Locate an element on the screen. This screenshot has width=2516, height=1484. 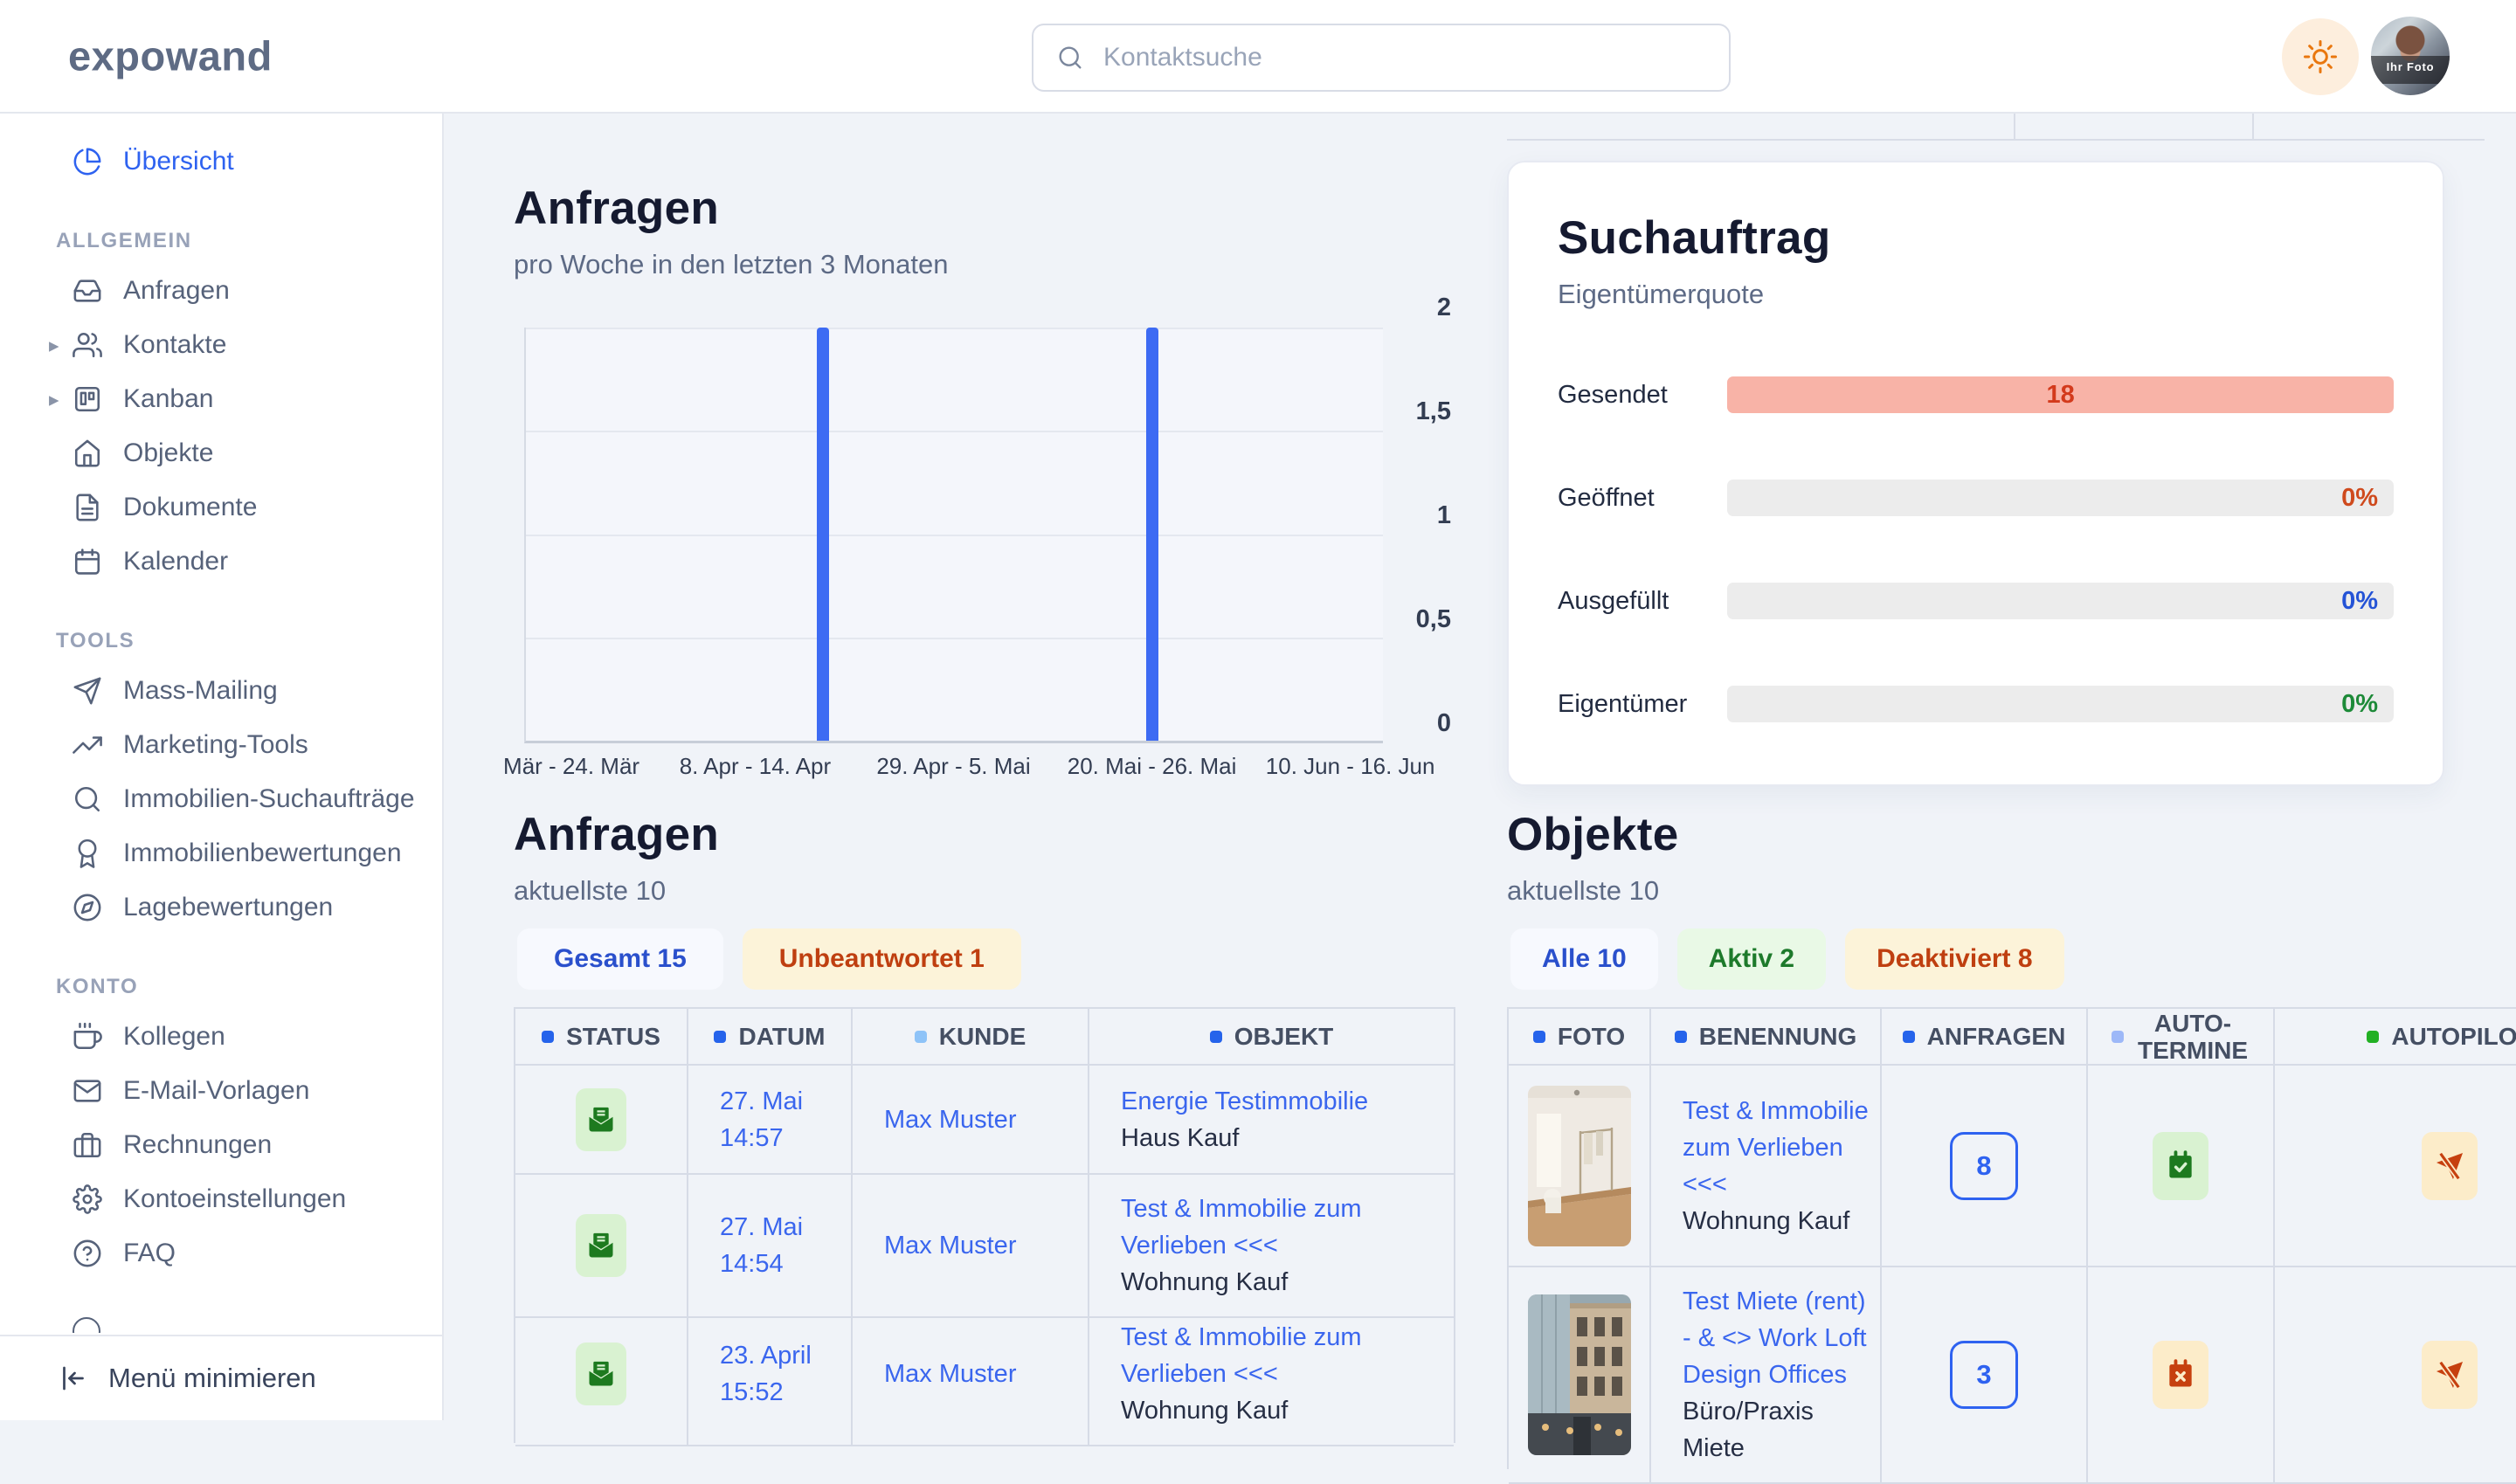
sidebar-item-label: Anfragen is located at coordinates (176, 290).